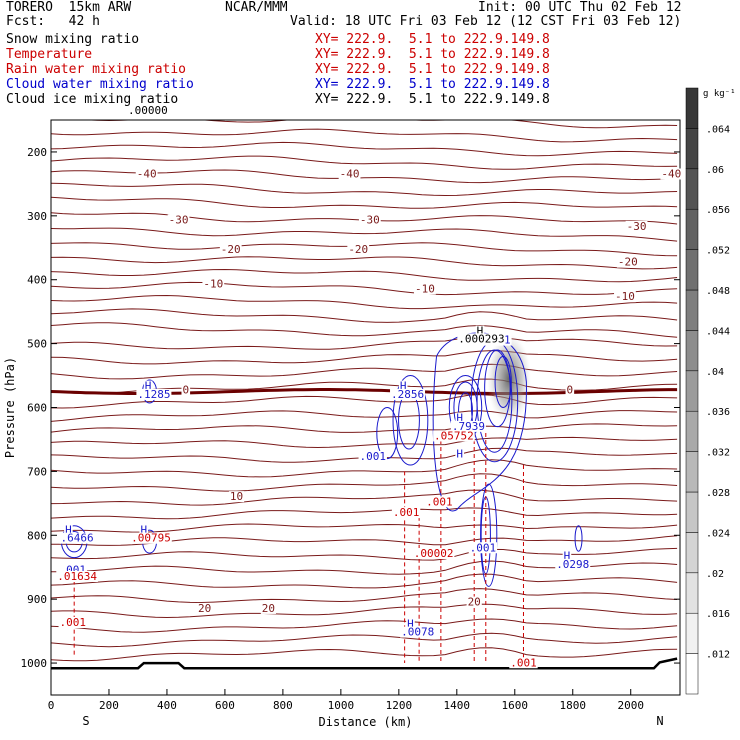 Image resolution: width=740 pixels, height=740 pixels. I want to click on x-tick-label: 800, so click(283, 705).